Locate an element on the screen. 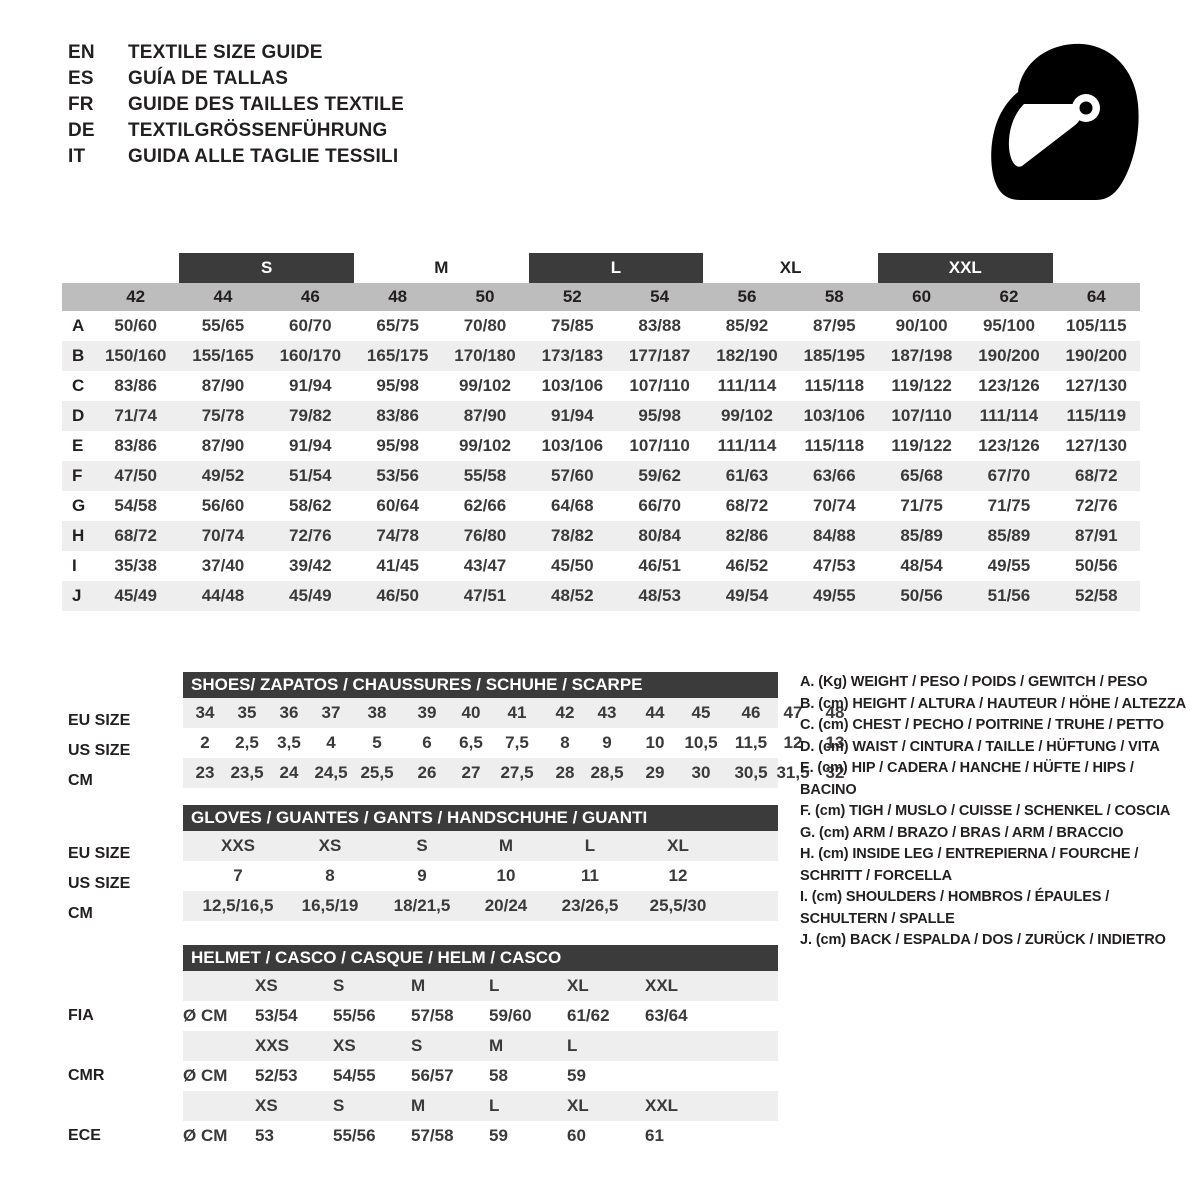 The image size is (1200, 1200). cell-A-62: 95/100 is located at coordinates (1008, 325).